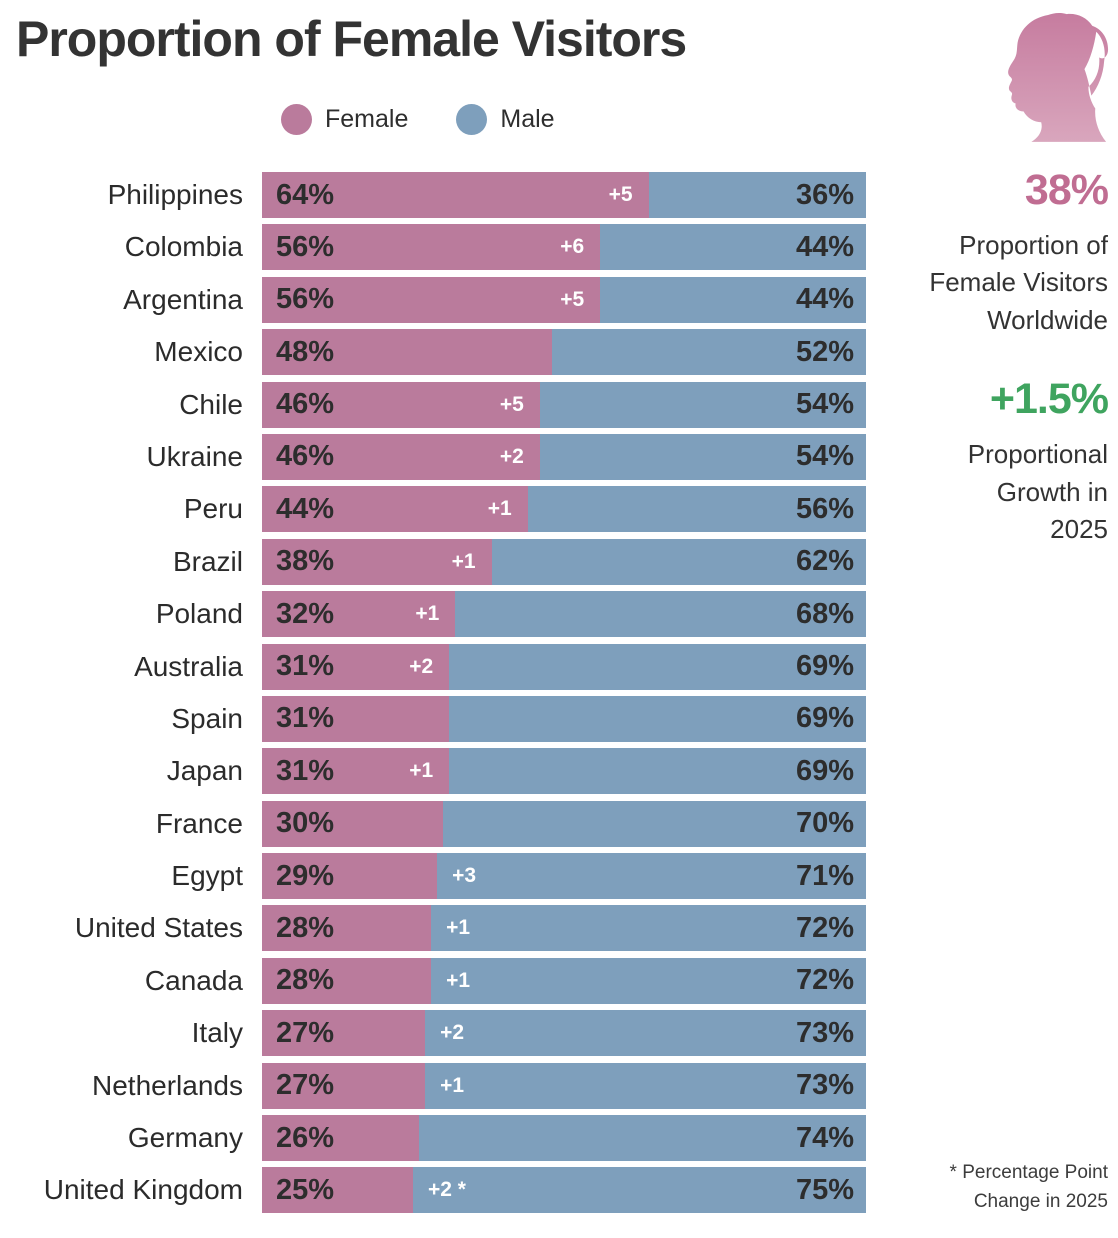  What do you see at coordinates (442, 119) in the screenshot?
I see `legend: Female Male` at bounding box center [442, 119].